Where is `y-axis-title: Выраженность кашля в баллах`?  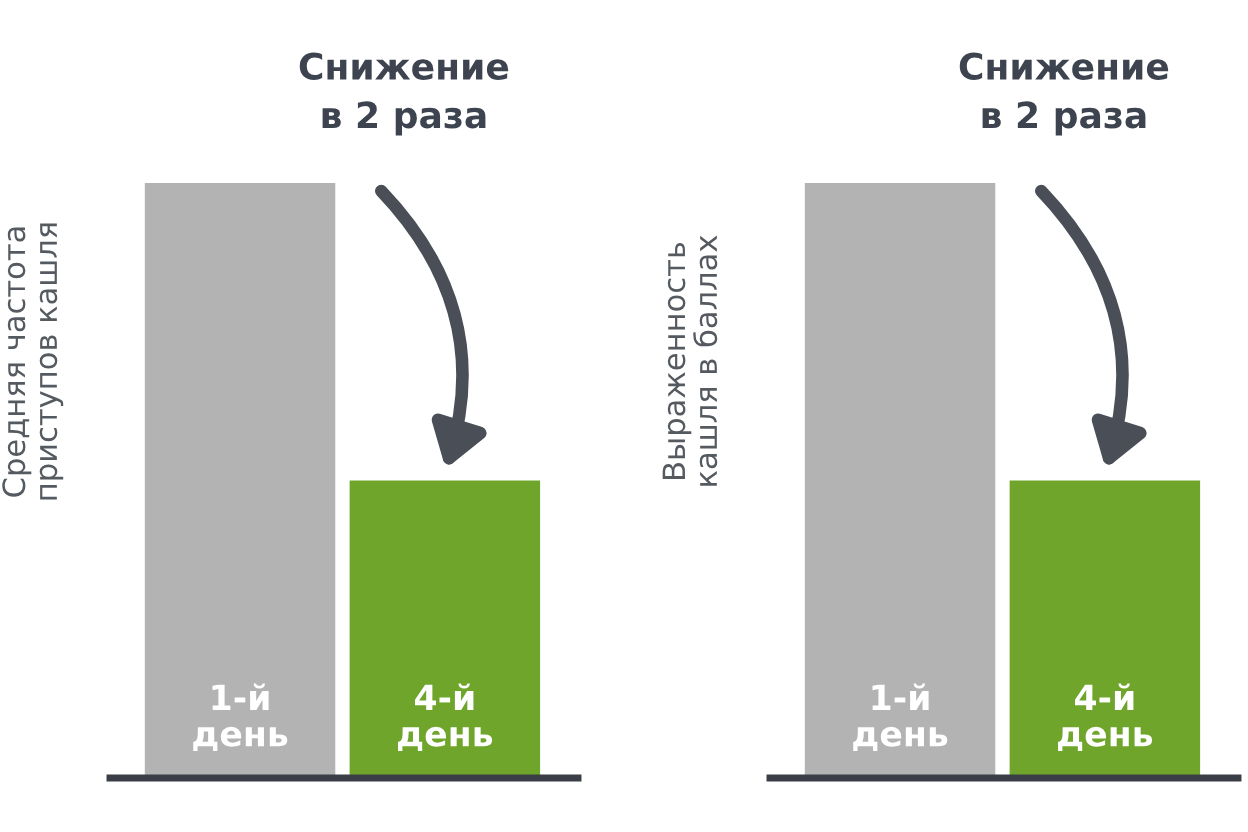 y-axis-title: Выраженность кашля в баллах is located at coordinates (690, 360).